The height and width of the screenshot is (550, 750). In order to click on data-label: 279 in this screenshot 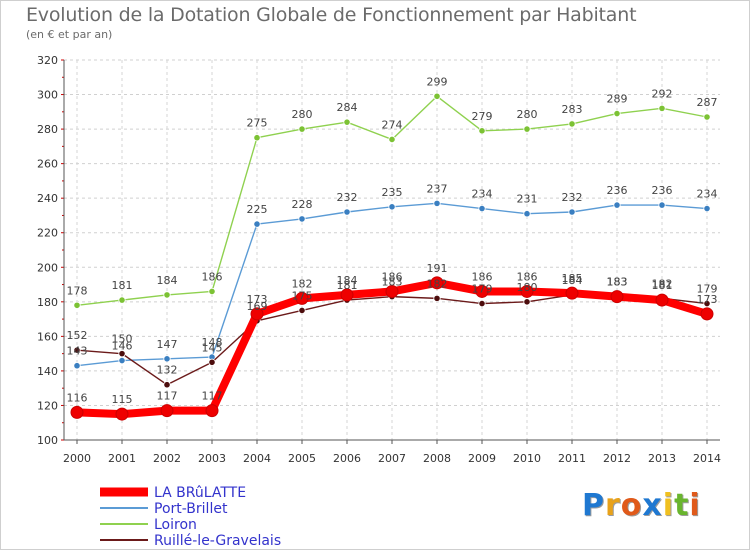, I will do `click(482, 116)`.